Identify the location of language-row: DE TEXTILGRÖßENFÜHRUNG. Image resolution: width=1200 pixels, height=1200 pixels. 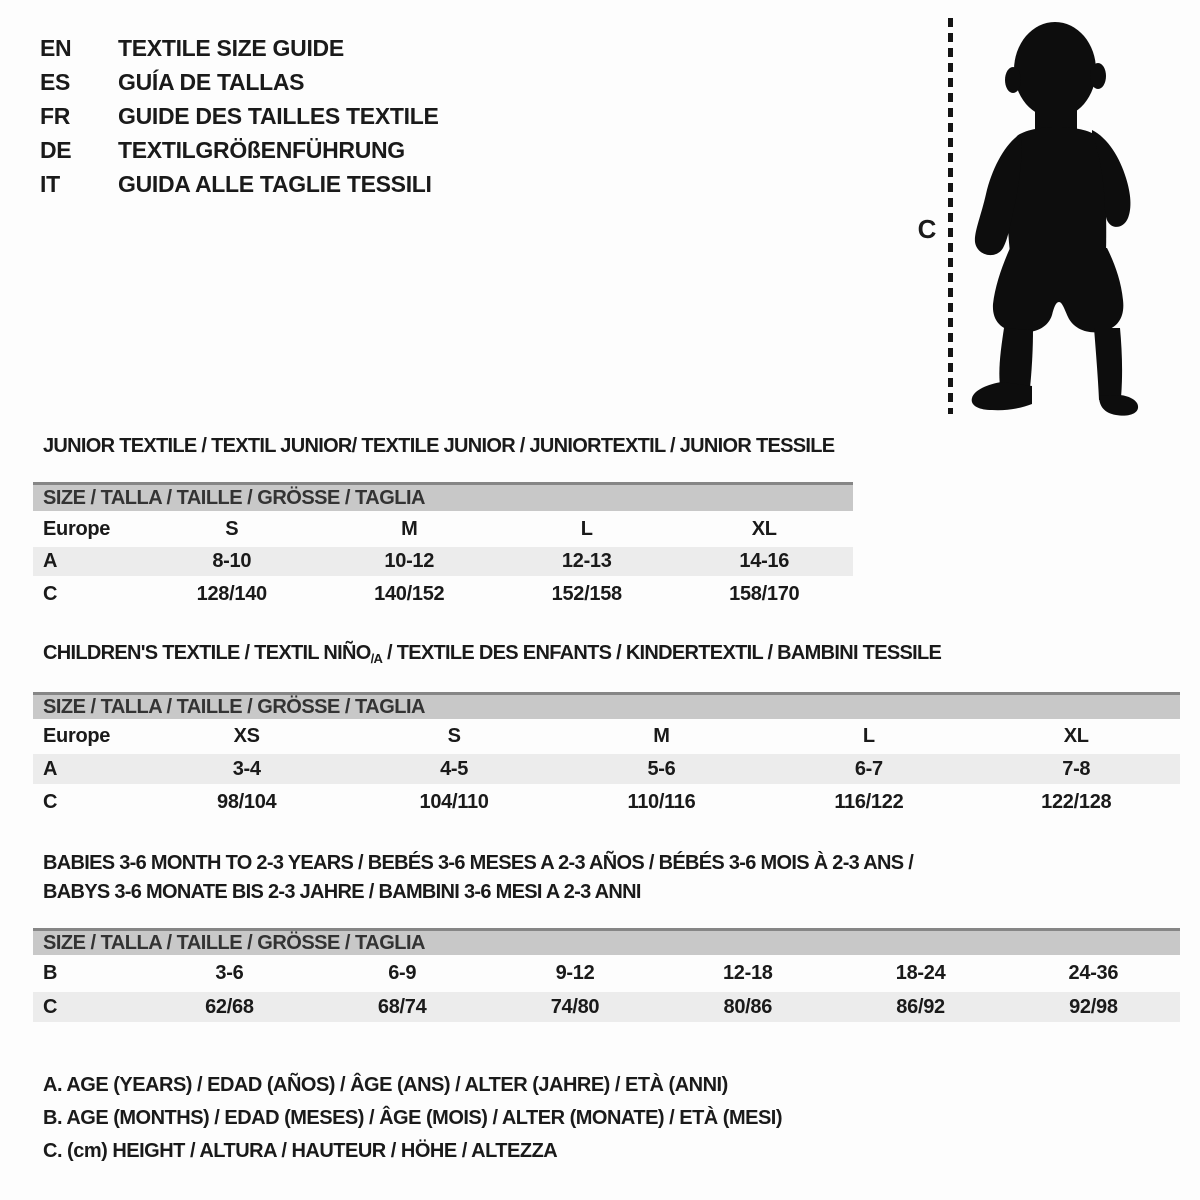
(222, 150).